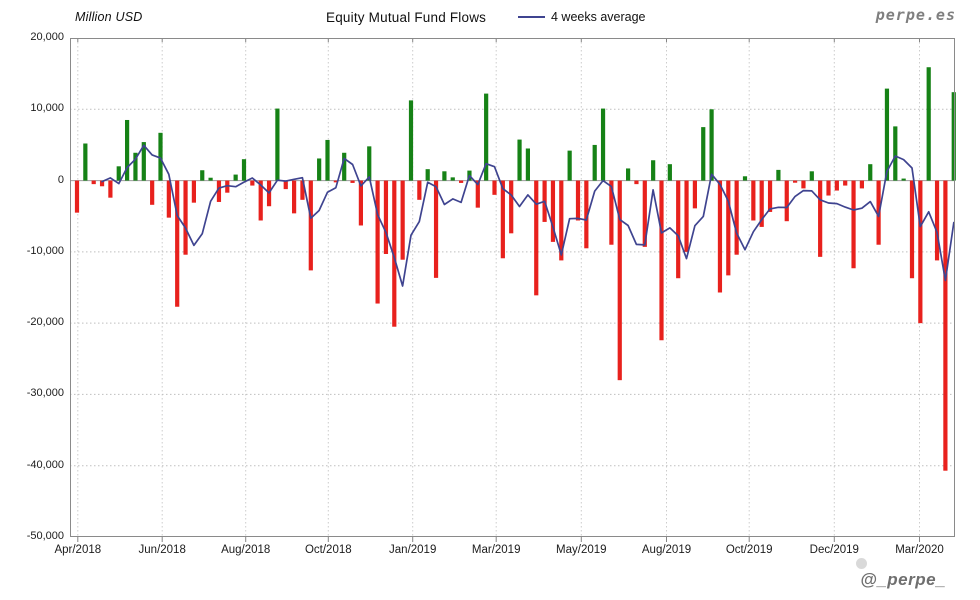 The height and width of the screenshot is (600, 980). I want to click on y-axis-label: 10,000, so click(47, 108).